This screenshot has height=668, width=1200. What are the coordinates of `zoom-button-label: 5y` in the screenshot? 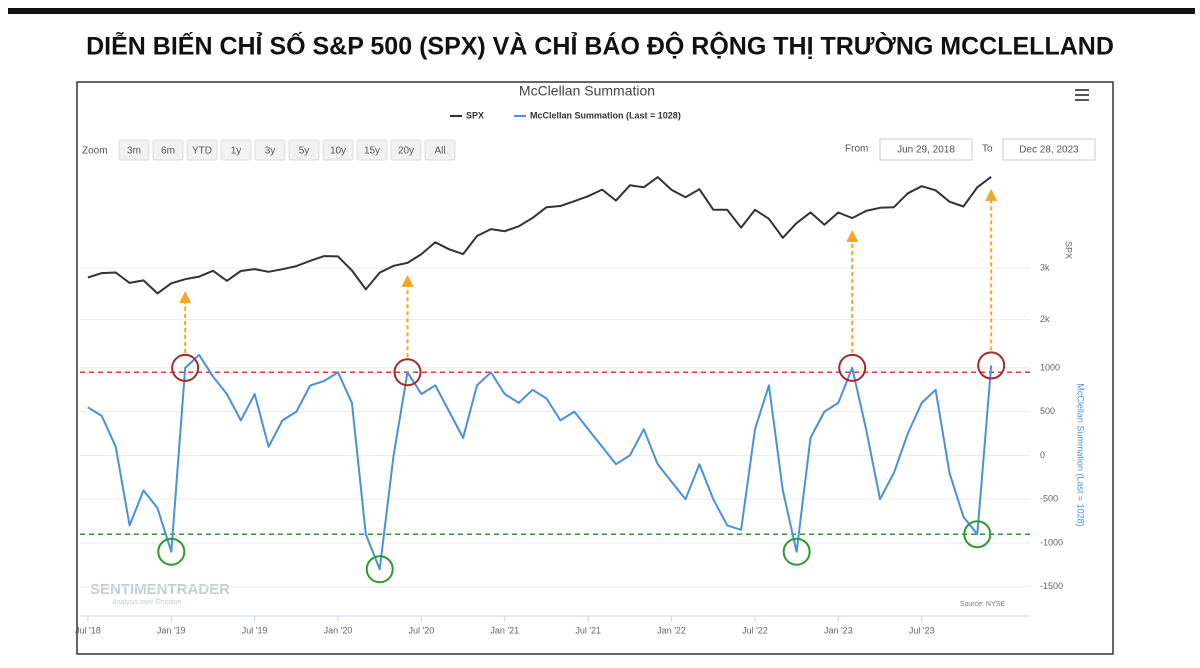 It's located at (304, 151).